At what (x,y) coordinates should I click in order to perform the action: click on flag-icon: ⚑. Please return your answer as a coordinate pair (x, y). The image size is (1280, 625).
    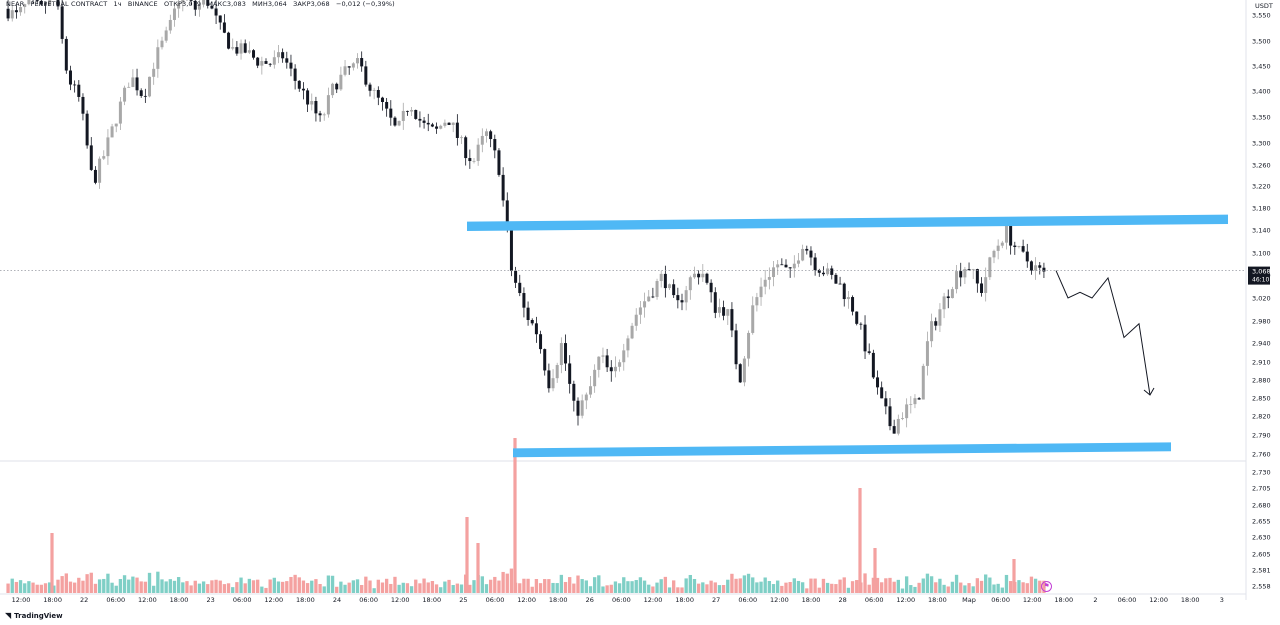
    Looking at the image, I should click on (1046, 586).